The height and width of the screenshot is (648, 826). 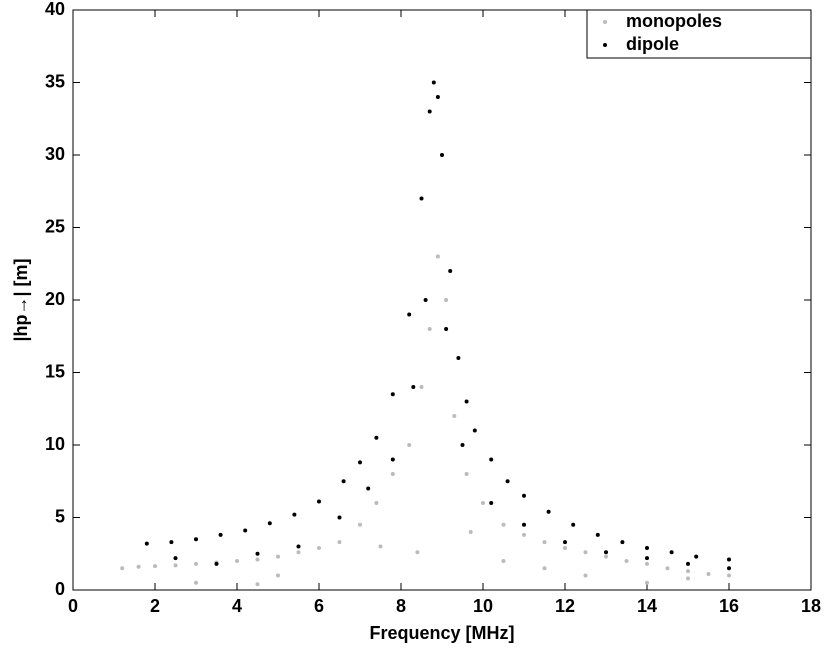 What do you see at coordinates (73, 606) in the screenshot?
I see `x-tick-label: 0` at bounding box center [73, 606].